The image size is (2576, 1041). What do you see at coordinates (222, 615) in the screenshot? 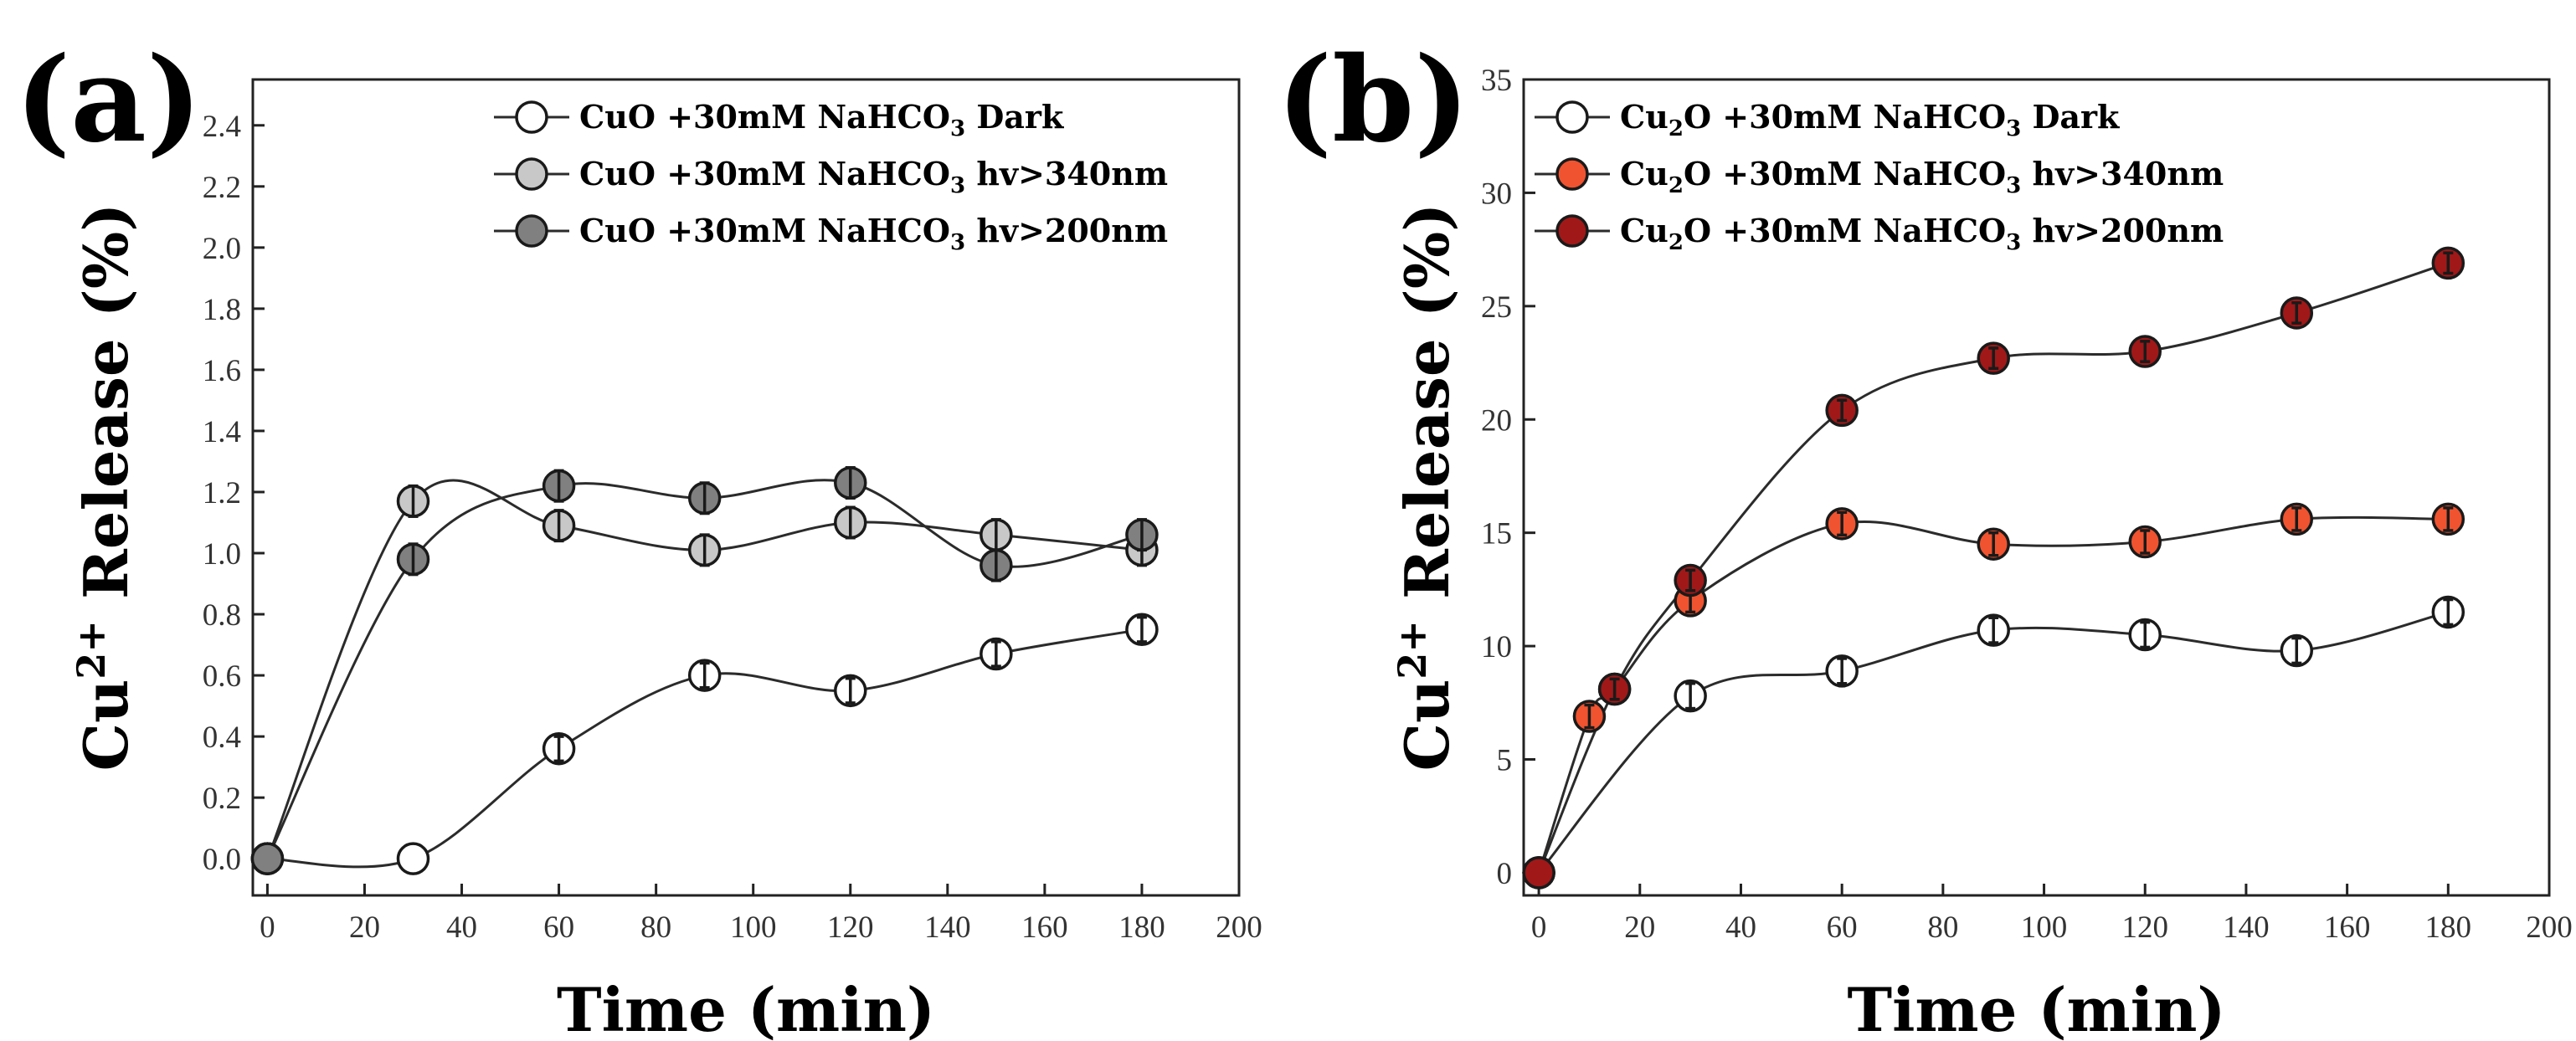
I see `y-tick-label: 0.8` at bounding box center [222, 615].